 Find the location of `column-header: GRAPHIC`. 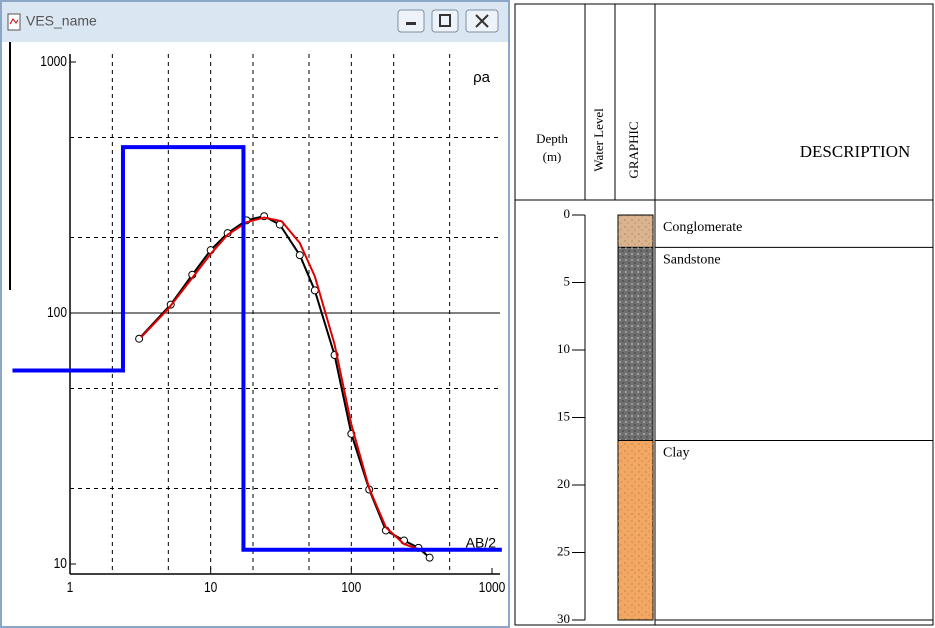

column-header: GRAPHIC is located at coordinates (633, 149).